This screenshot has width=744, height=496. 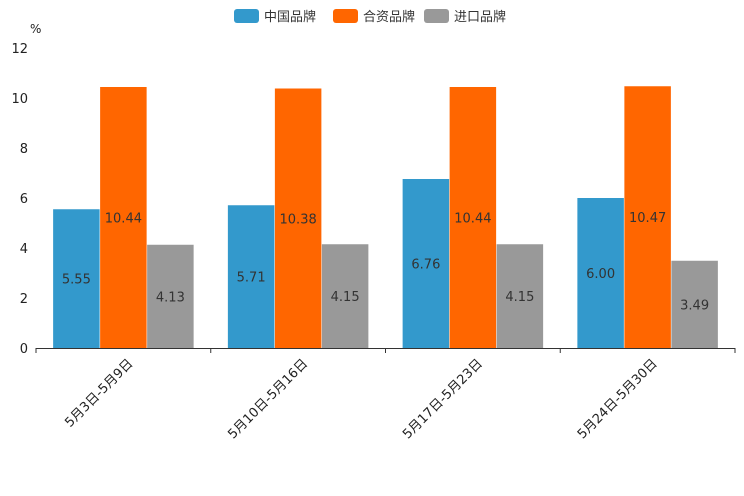 I want to click on legend-item: 中国品牌, so click(x=275, y=17).